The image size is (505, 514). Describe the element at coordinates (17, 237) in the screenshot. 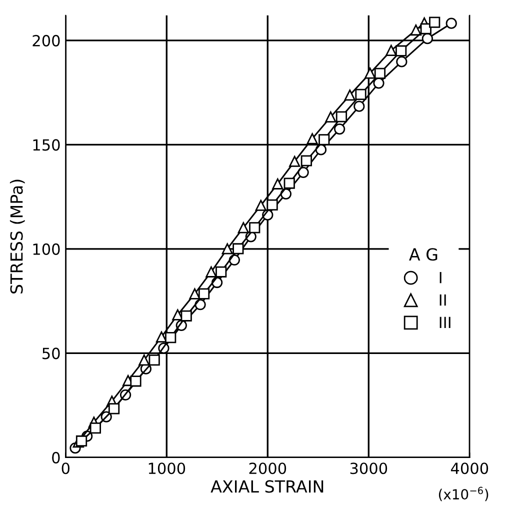

I see `y-axis-title: STRESS (MPa)` at that location.